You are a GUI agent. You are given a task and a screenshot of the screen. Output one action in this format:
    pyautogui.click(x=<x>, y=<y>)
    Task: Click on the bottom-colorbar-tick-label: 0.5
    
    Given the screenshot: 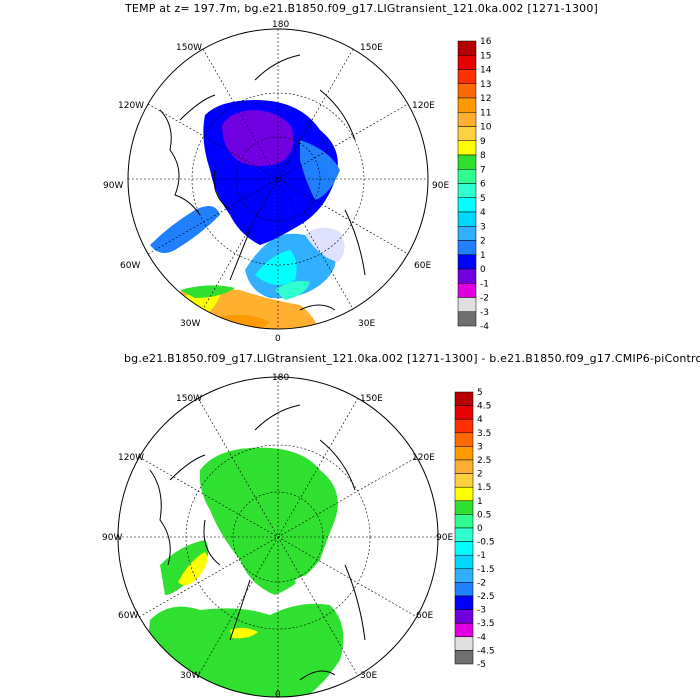 What is the action you would take?
    pyautogui.click(x=484, y=515)
    